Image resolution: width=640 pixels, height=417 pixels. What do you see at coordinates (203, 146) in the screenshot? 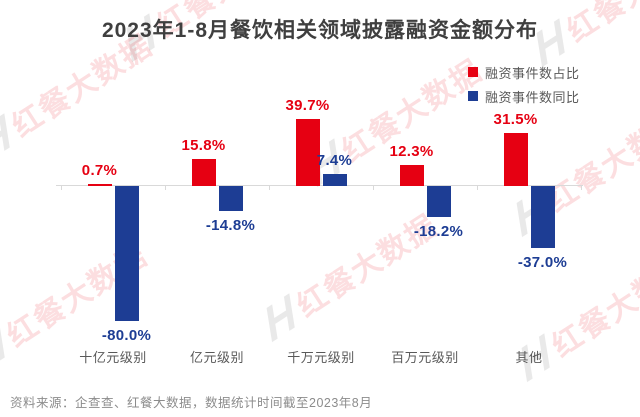
I see `value-label-share-1: 15.8%` at bounding box center [203, 146].